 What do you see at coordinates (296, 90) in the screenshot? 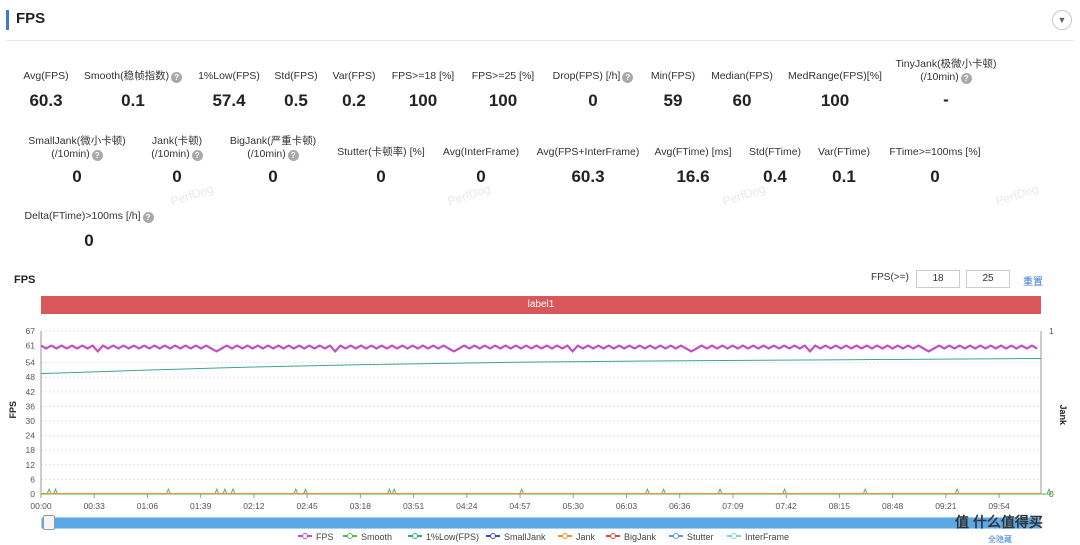
I see `metric-card: Std(FPS) 0.5` at bounding box center [296, 90].